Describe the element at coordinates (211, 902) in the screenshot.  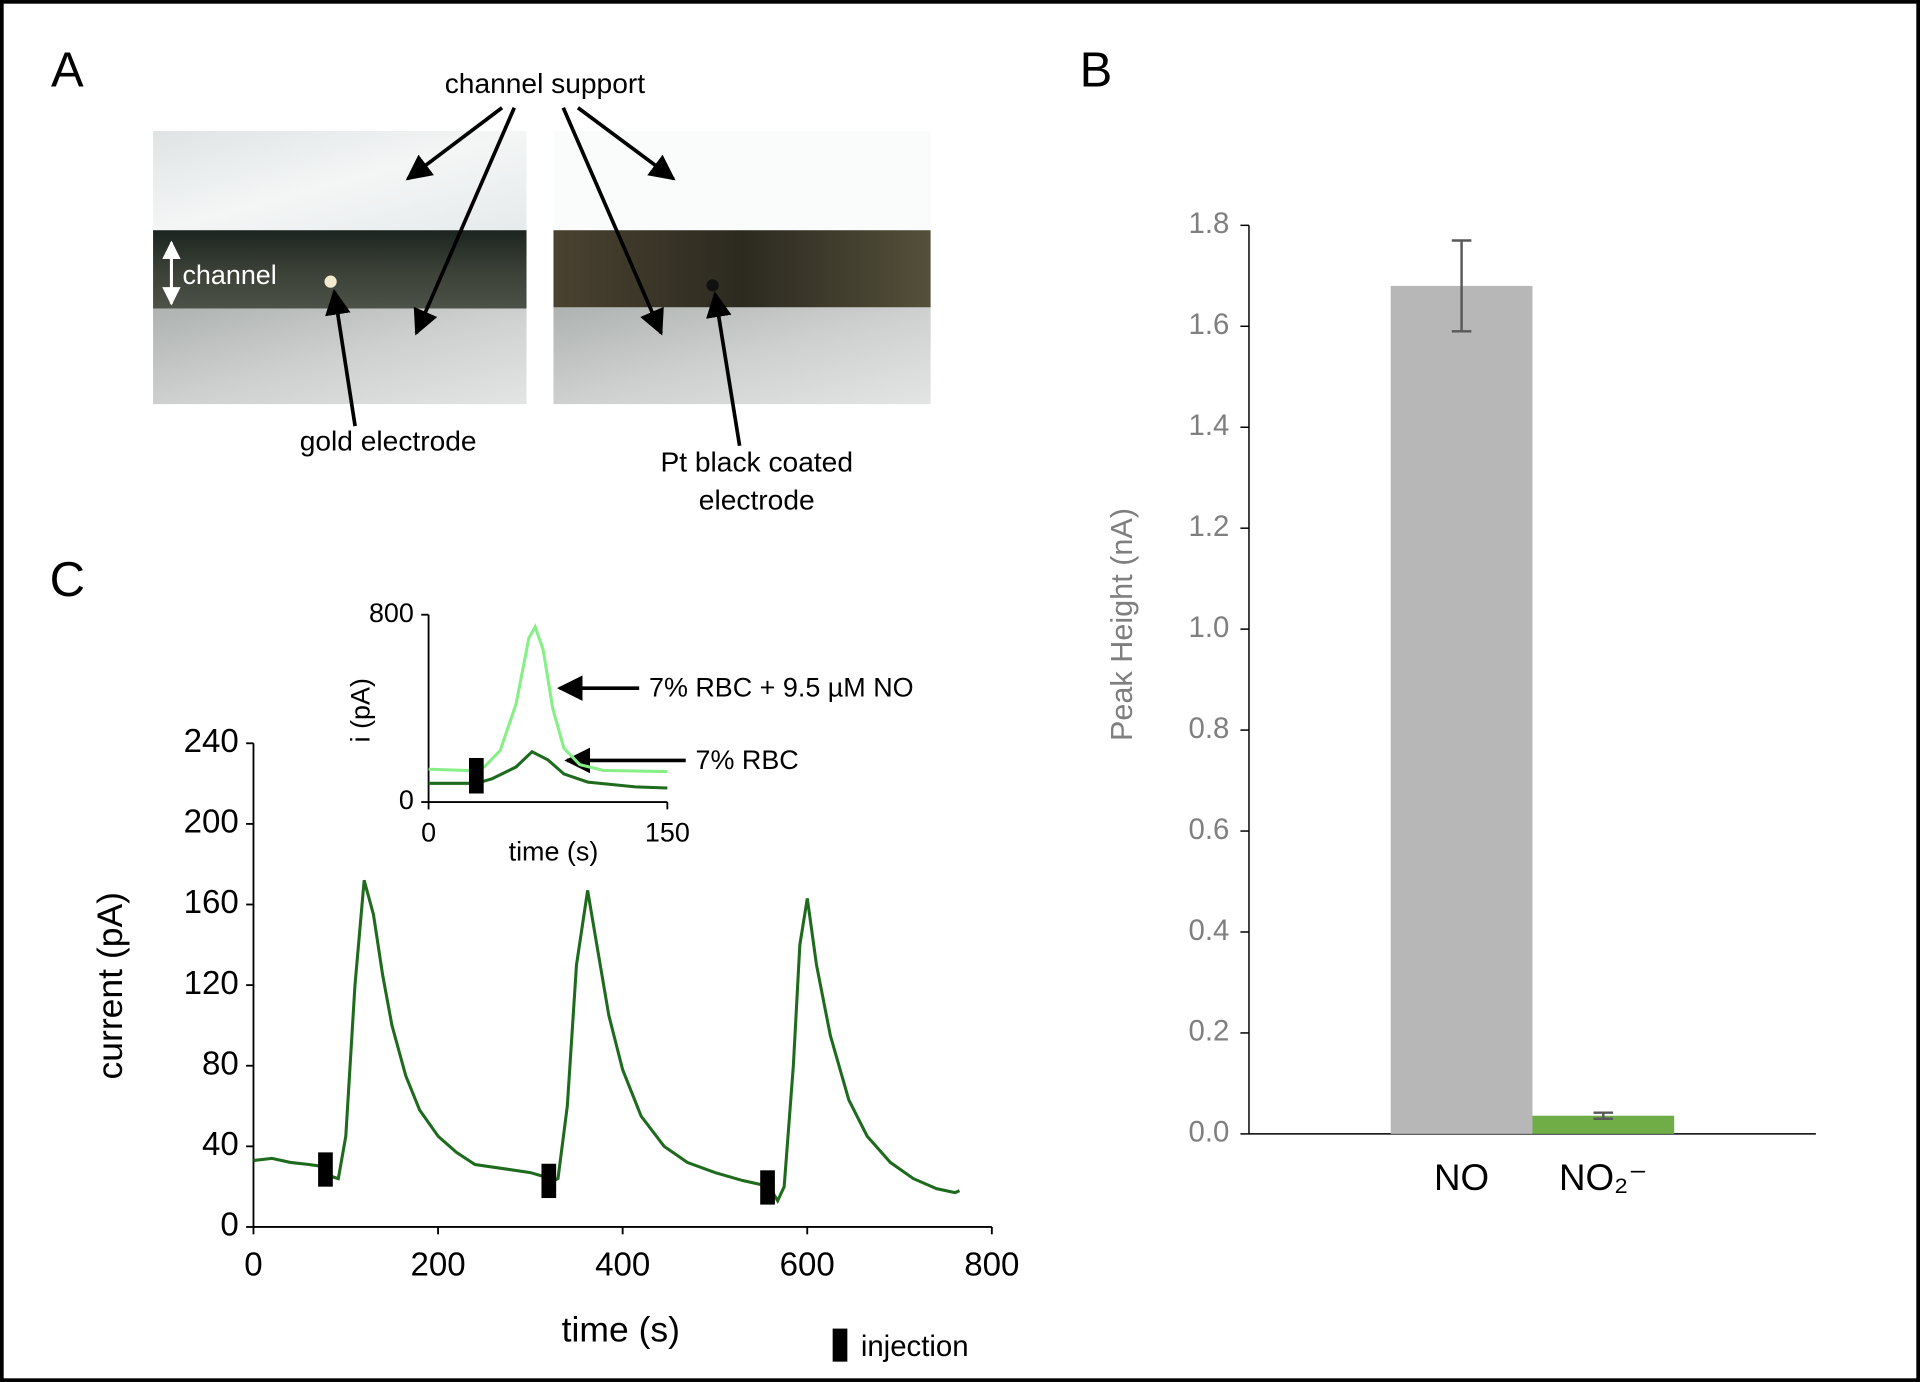
I see `y-tick-label: 160` at that location.